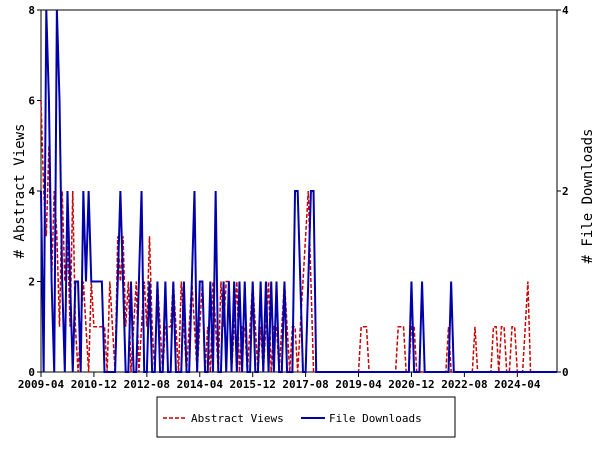  What do you see at coordinates (237, 418) in the screenshot?
I see `legend-label: Abstract Views` at bounding box center [237, 418].